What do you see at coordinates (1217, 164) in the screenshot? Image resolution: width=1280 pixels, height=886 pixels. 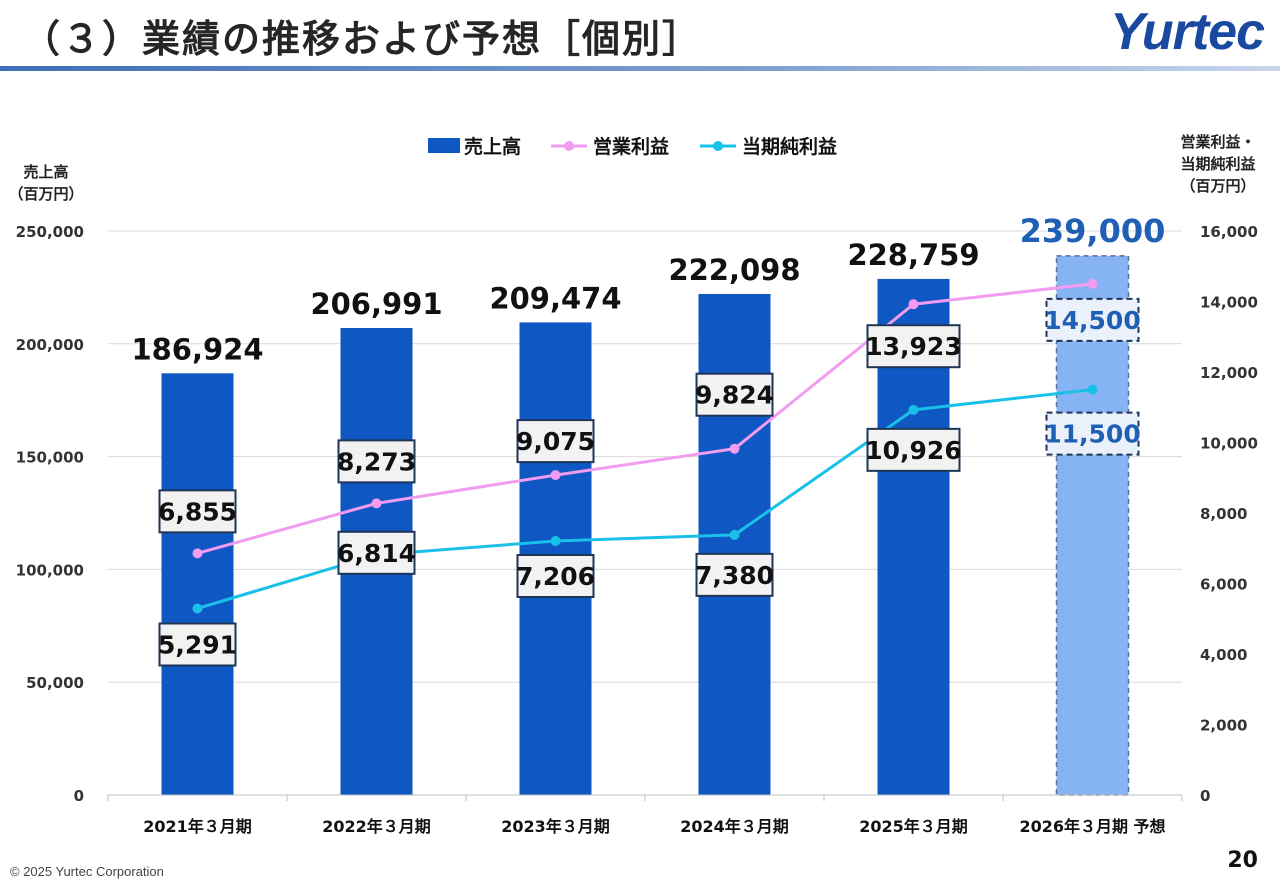 I see `right-axis-title: 当期純利益` at bounding box center [1217, 164].